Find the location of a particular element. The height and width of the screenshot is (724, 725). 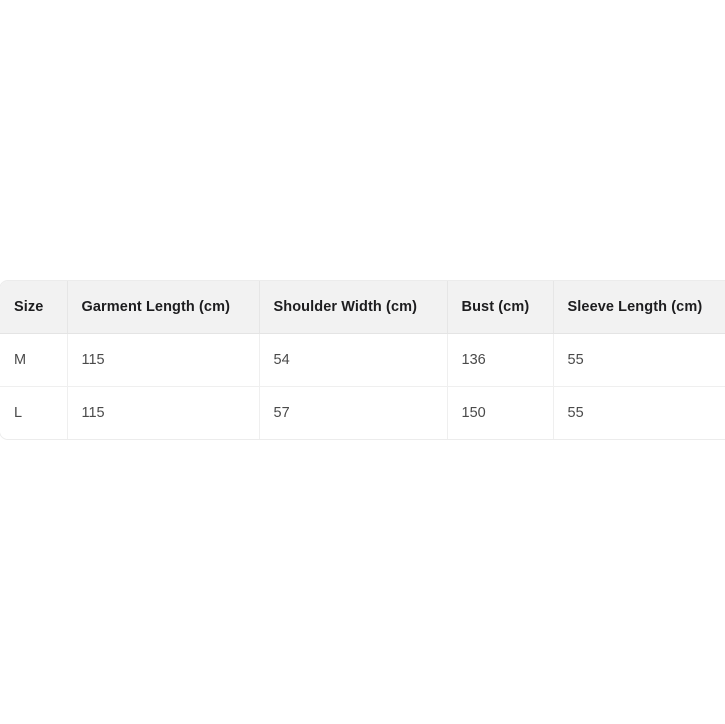

table-row: M 115 54 136 55 is located at coordinates (362, 360).